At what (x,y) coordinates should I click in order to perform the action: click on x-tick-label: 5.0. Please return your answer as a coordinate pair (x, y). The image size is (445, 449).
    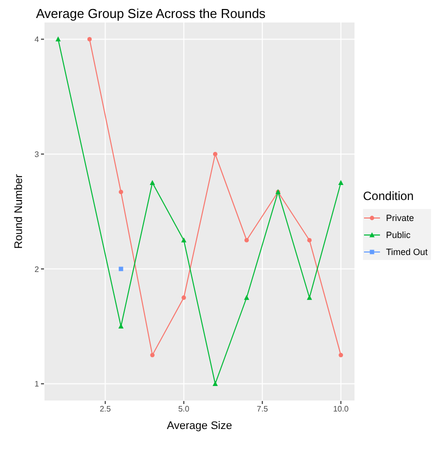
    Looking at the image, I should click on (184, 409).